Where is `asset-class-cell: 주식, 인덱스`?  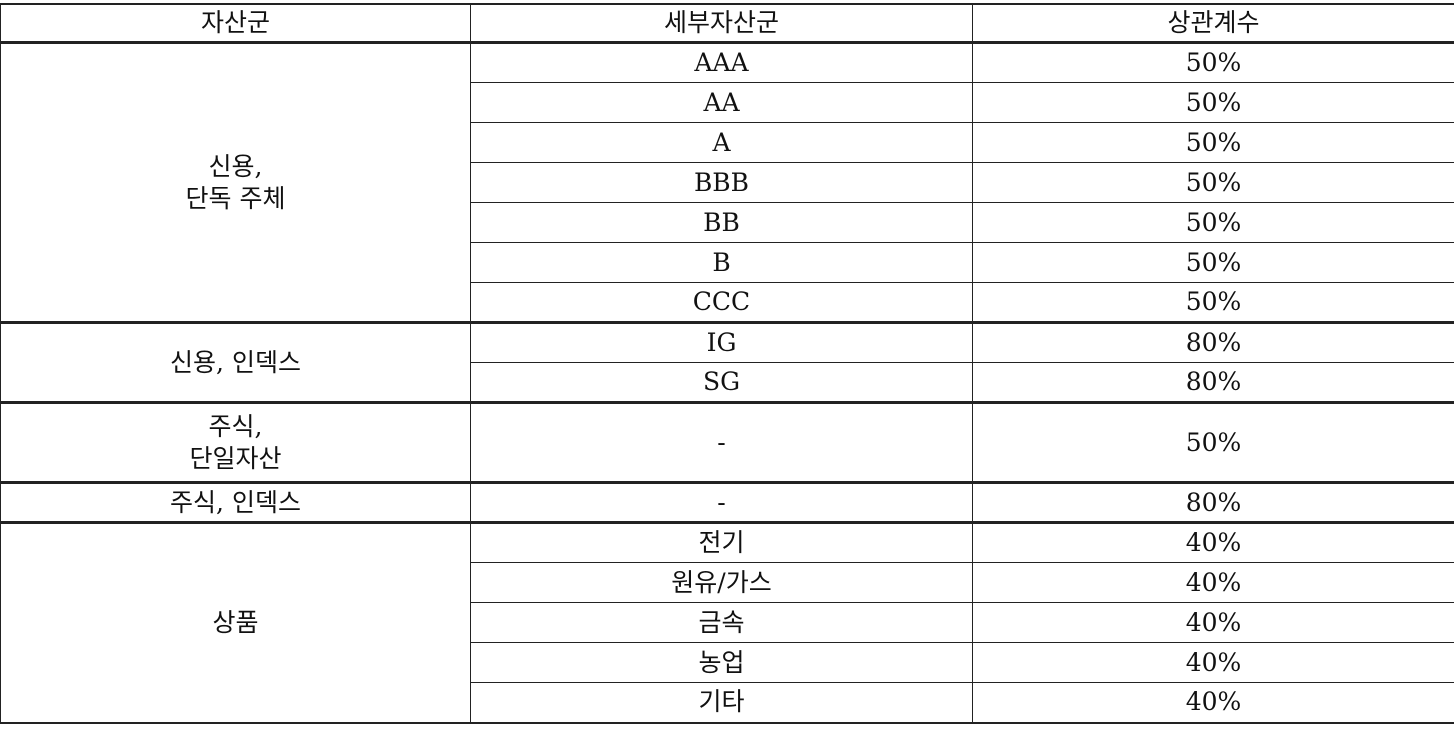
asset-class-cell: 주식, 인덱스 is located at coordinates (235, 502).